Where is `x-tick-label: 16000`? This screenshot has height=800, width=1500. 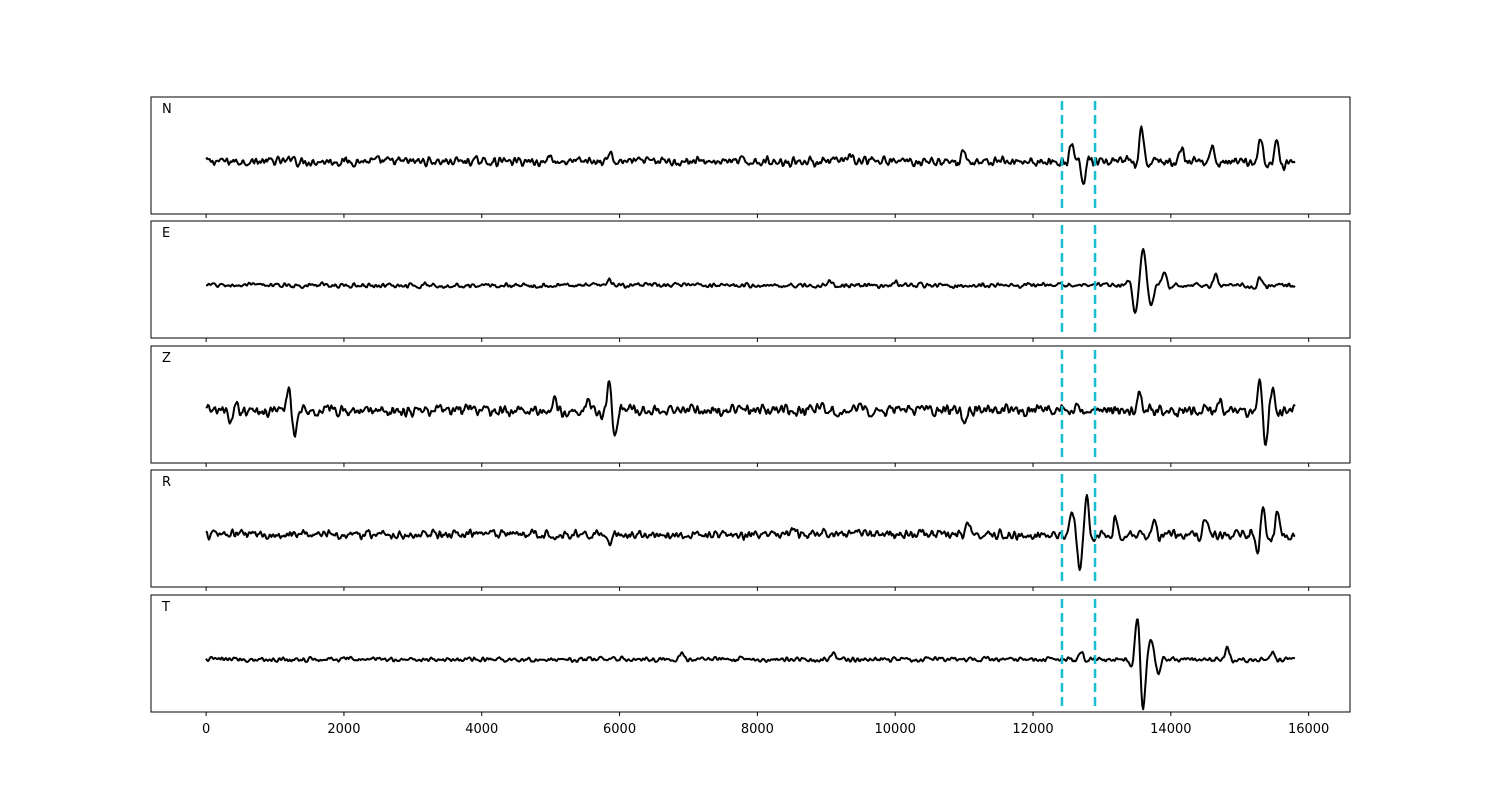
x-tick-label: 16000 is located at coordinates (1308, 729).